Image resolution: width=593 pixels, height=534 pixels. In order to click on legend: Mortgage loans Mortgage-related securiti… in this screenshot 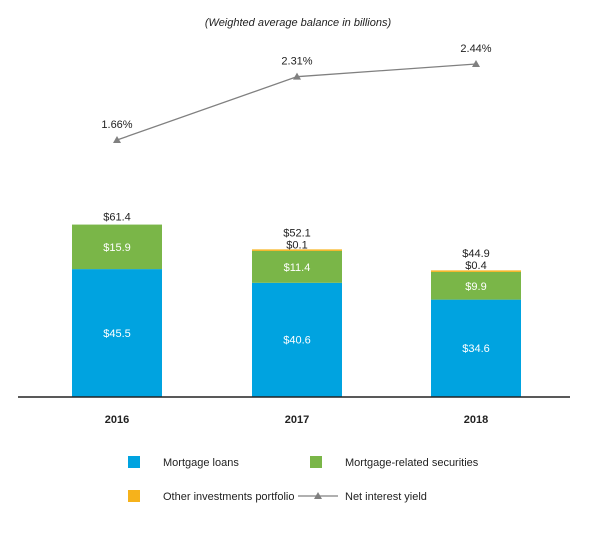, I will do `click(303, 479)`.